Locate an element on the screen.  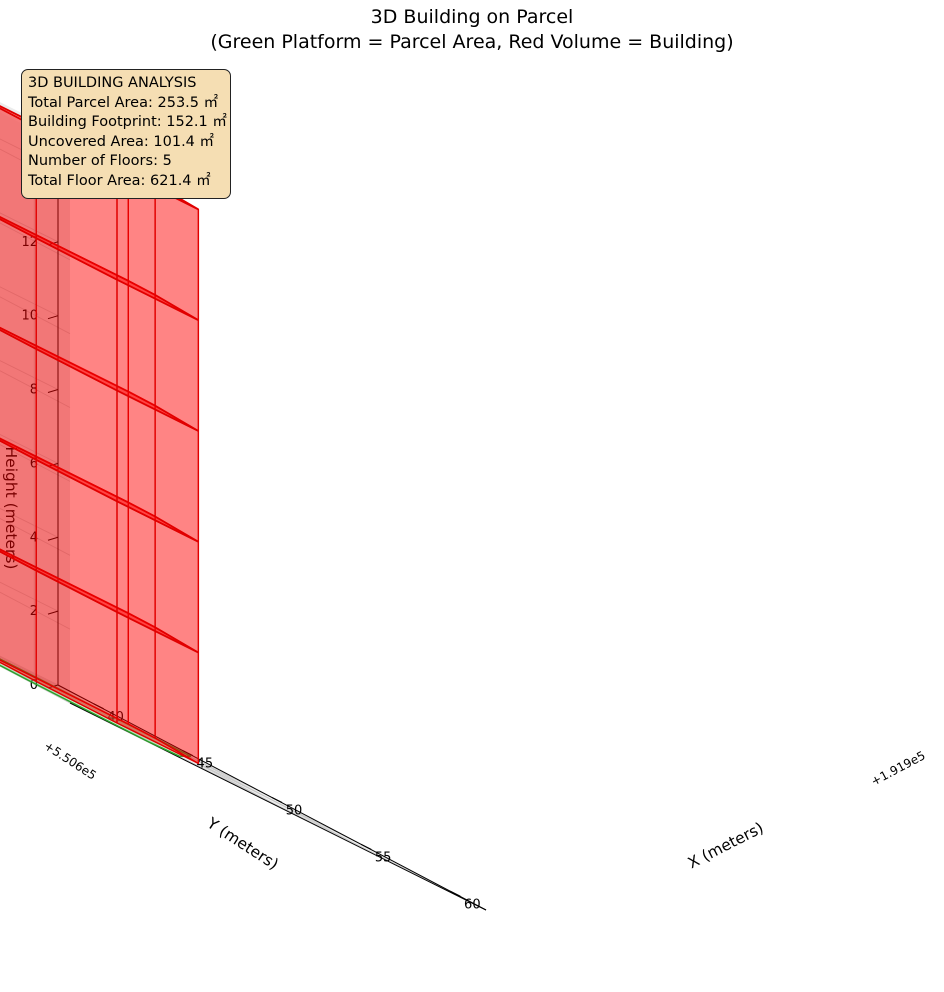
info-total-floor-area: Total Floor Area: 621.4 ㎡ is located at coordinates (119, 180).